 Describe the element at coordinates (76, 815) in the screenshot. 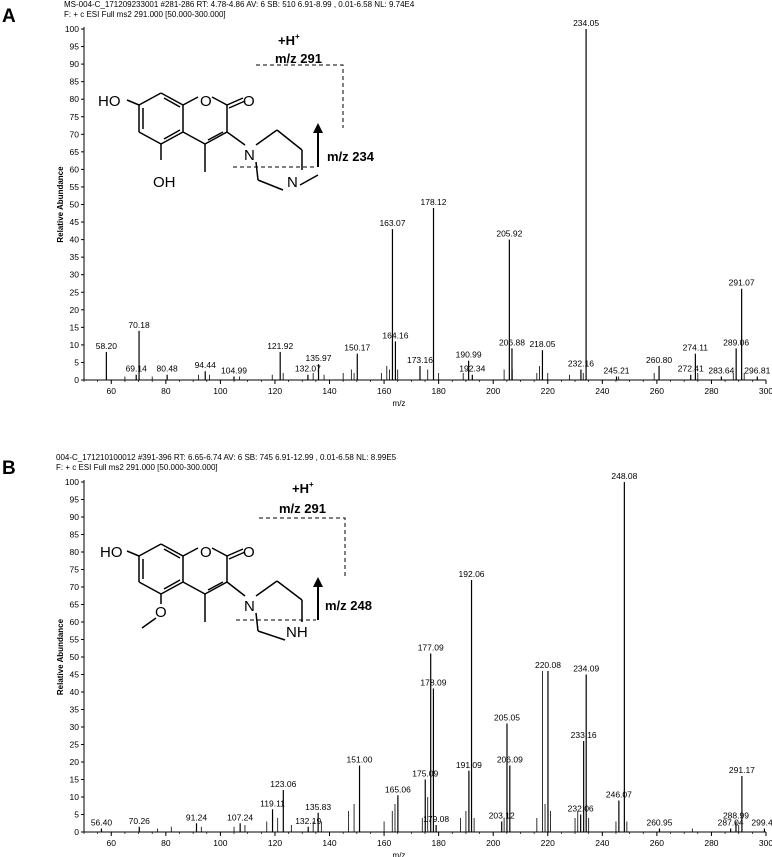

I see `panel-b-y-tick-label: 5` at that location.